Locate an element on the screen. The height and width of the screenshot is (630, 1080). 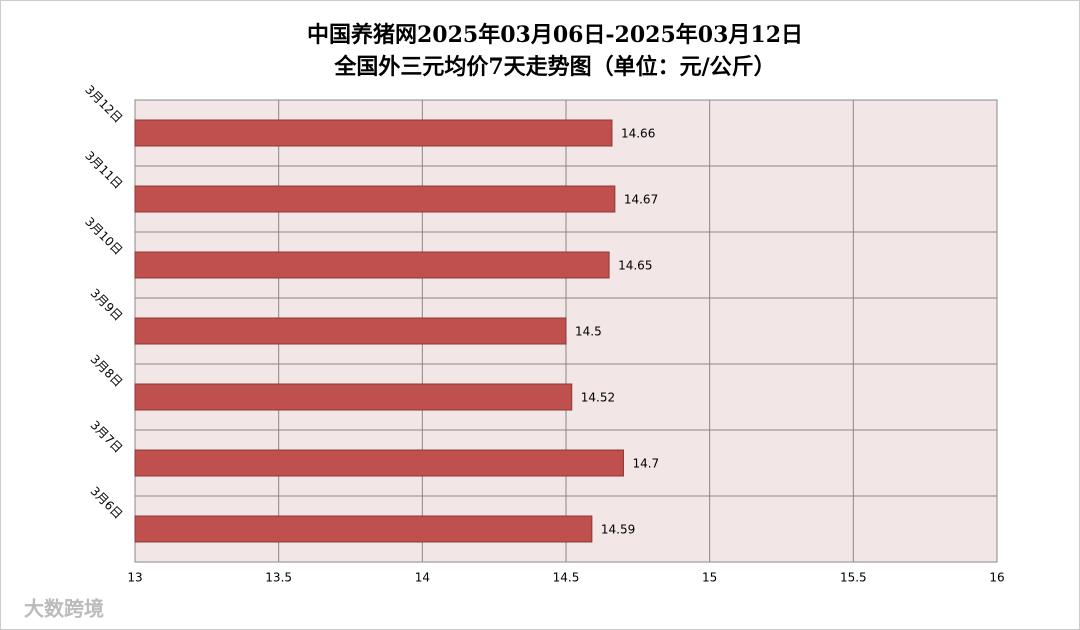
value-label: 14.7 is located at coordinates (645, 464).